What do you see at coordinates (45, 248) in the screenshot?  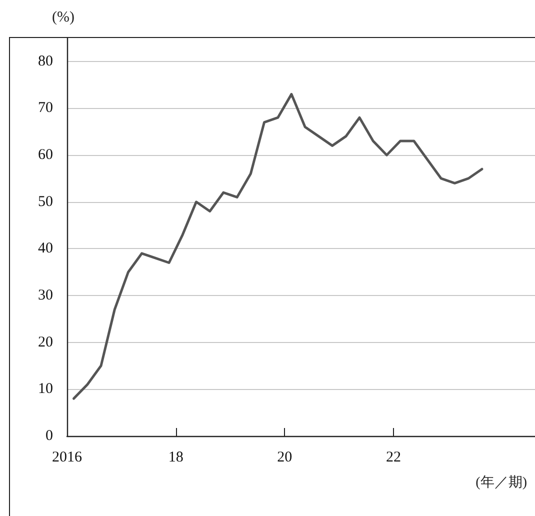 I see `y-tick-label: 40` at bounding box center [45, 248].